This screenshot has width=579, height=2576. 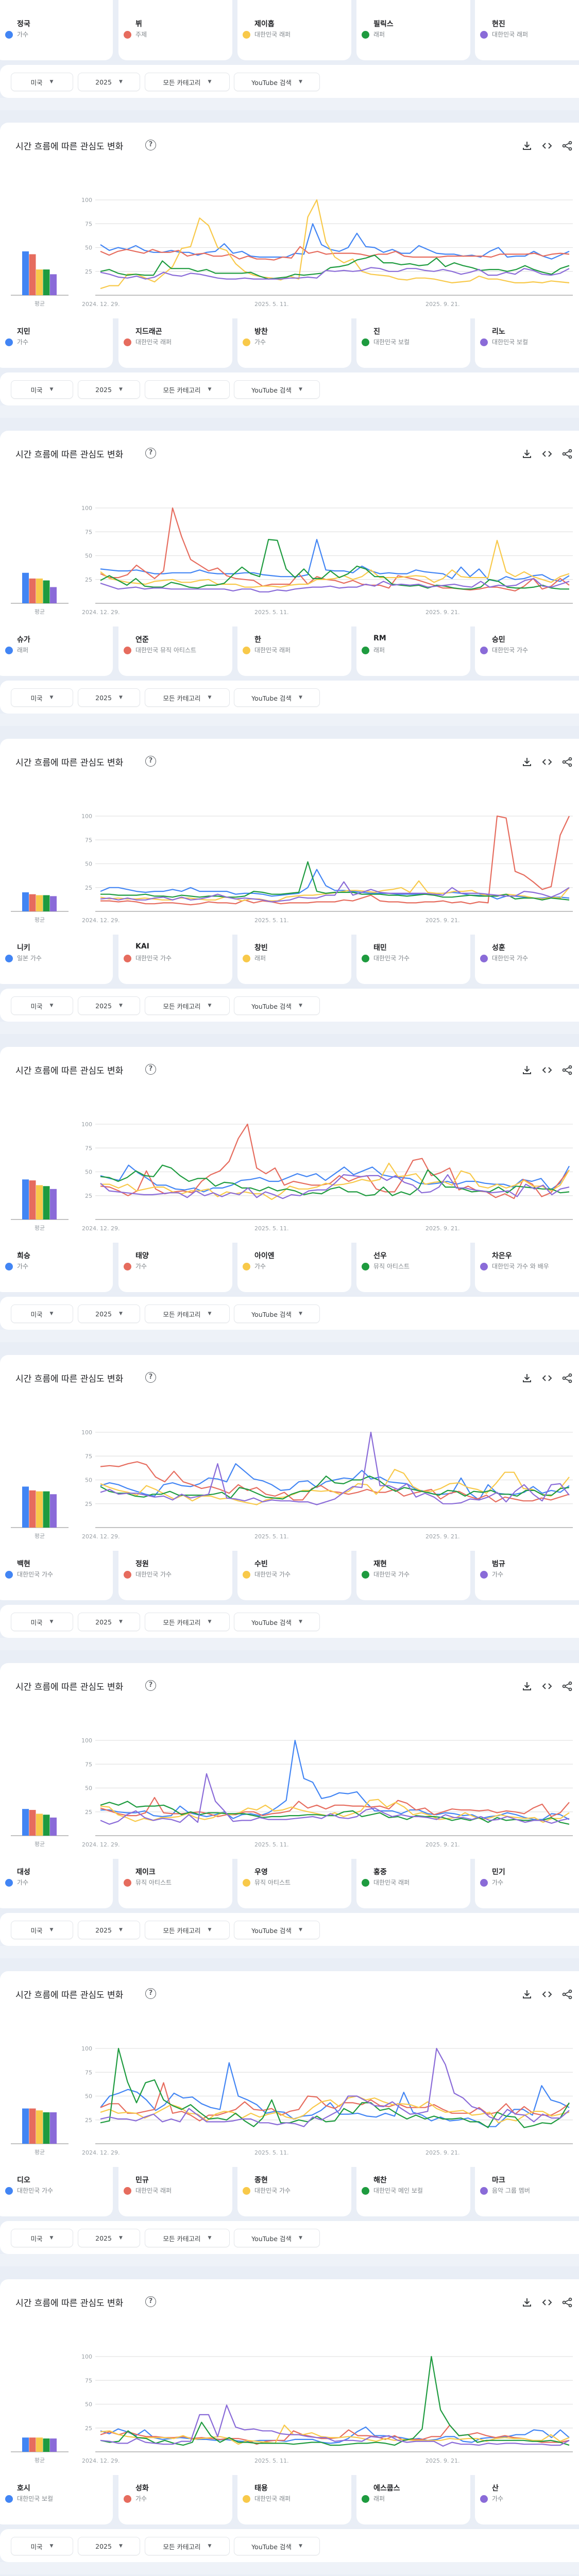 What do you see at coordinates (413, 1262) in the screenshot?
I see `legend-card-3: 선우 뮤직 아티스트` at bounding box center [413, 1262].